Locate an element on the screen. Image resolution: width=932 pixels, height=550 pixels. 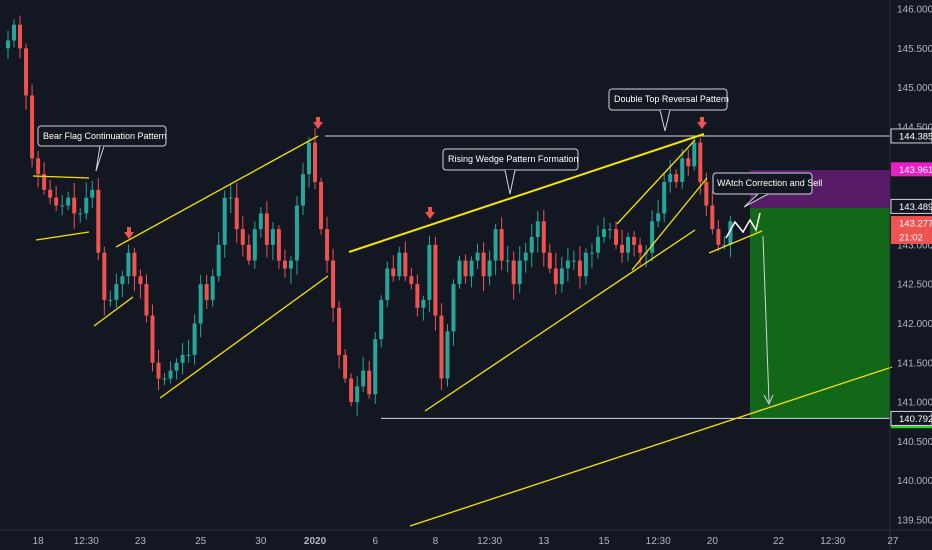
y-tick-label: 146.000 is located at coordinates (914, 10).